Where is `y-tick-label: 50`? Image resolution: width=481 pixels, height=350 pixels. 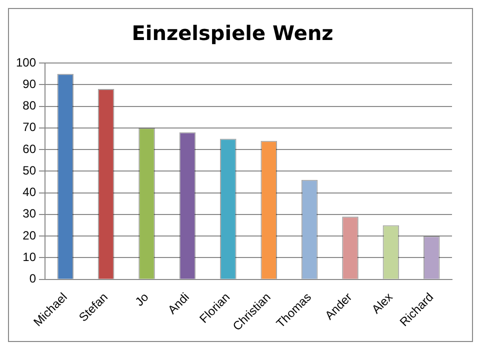 y-tick-label: 50 is located at coordinates (29, 170).